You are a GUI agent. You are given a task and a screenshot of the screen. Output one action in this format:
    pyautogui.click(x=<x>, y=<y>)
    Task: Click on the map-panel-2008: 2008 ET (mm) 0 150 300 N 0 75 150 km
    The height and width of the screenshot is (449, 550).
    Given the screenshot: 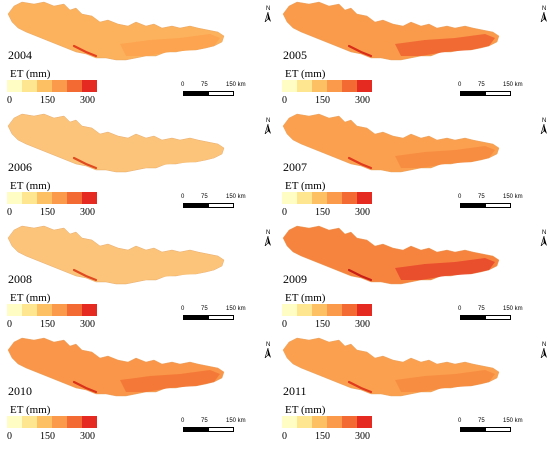 What is the action you would take?
    pyautogui.click(x=137, y=280)
    